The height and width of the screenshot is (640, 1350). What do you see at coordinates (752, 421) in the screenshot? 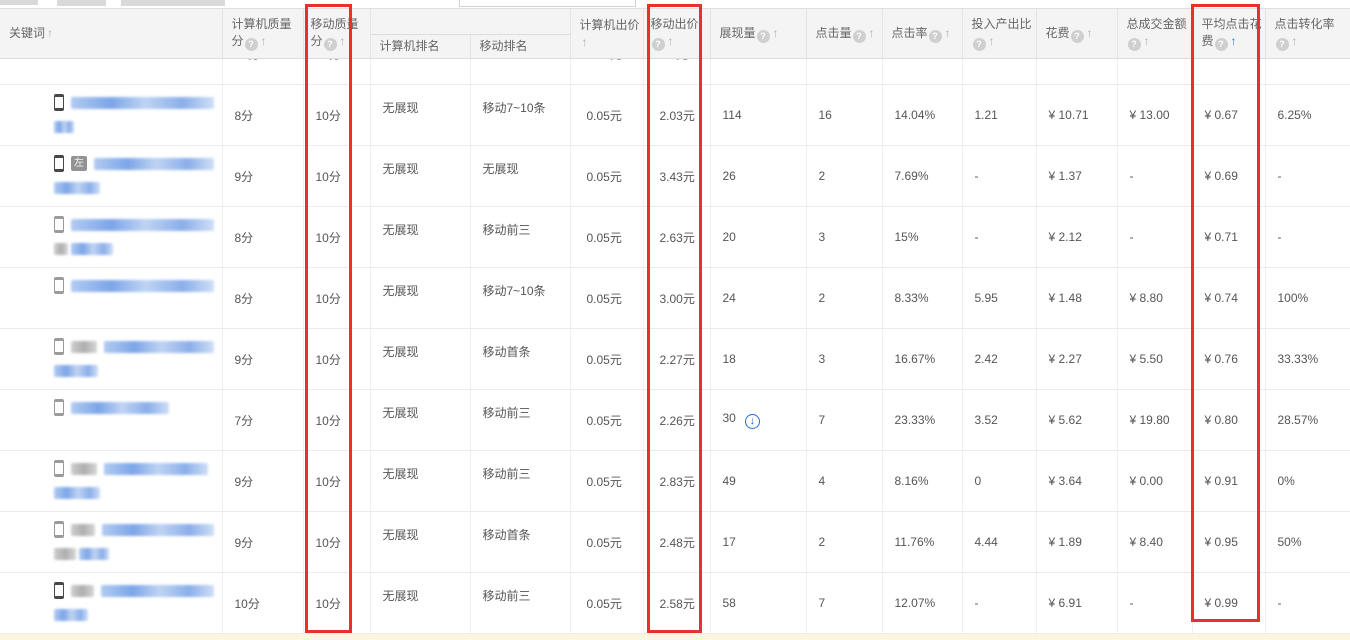
I see `trend-down-circle-icon: ↓` at bounding box center [752, 421].